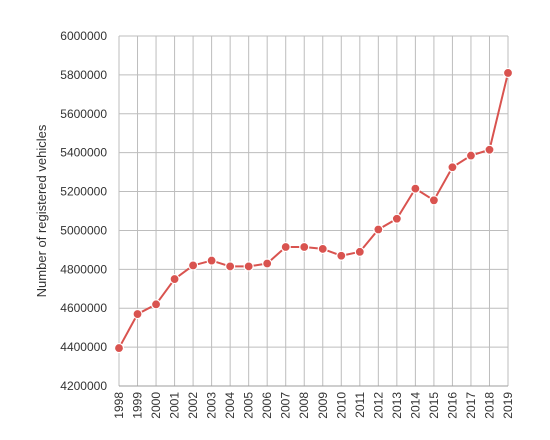 This screenshot has height=440, width=550. Describe the element at coordinates (175, 405) in the screenshot. I see `x-tick-label: 2001` at that location.